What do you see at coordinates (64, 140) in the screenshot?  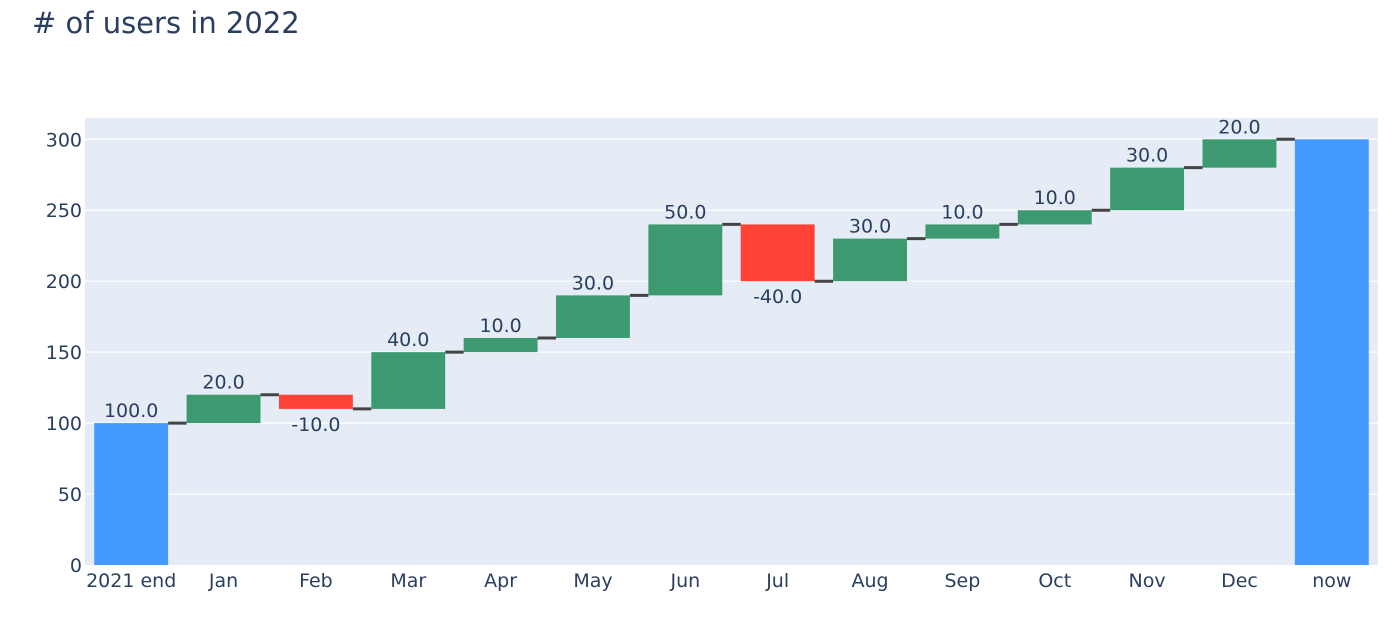 I see `y-tick-label: 300` at bounding box center [64, 140].